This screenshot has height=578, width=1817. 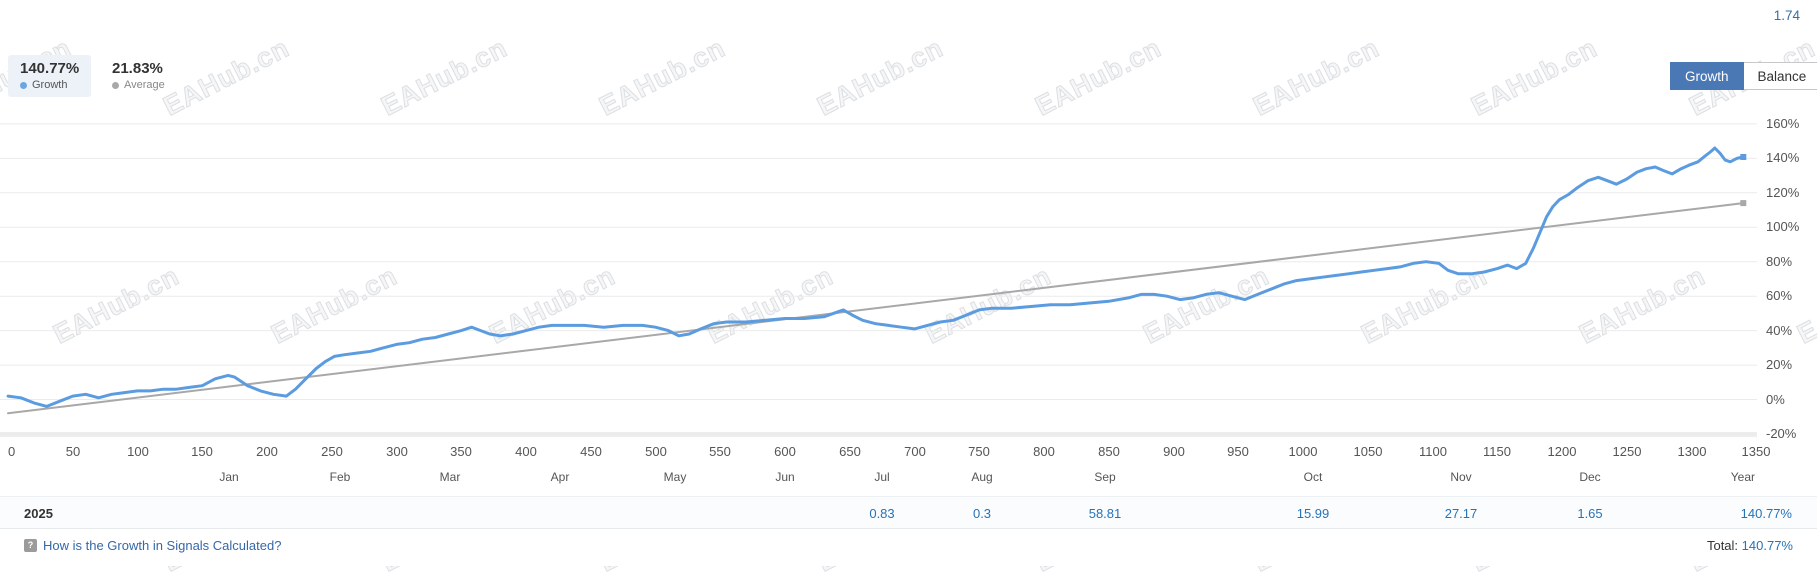 What do you see at coordinates (50, 85) in the screenshot?
I see `growth-label: Growth` at bounding box center [50, 85].